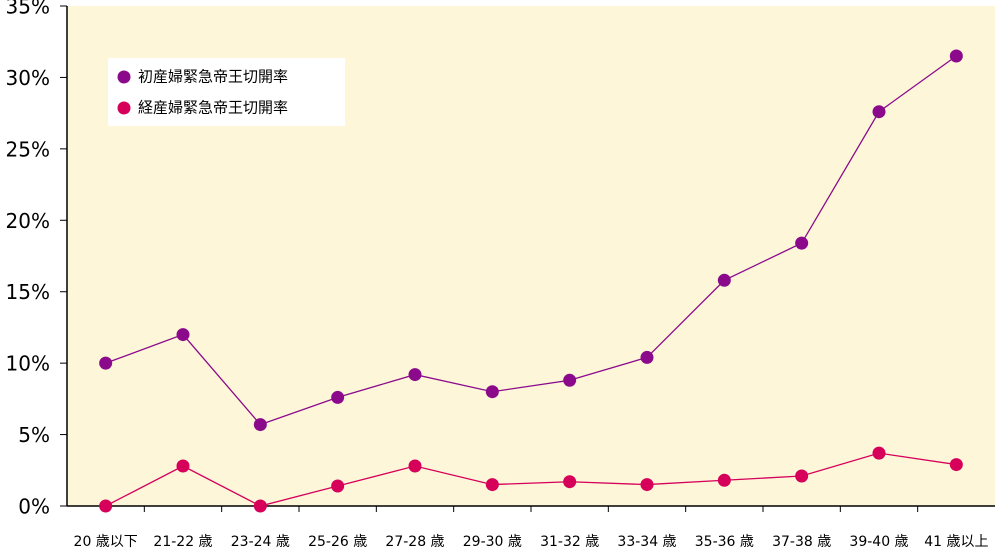 This screenshot has width=1000, height=560. Describe the element at coordinates (213, 77) in the screenshot. I see `legend-label: 初産婦緊急帝王切開率` at that location.